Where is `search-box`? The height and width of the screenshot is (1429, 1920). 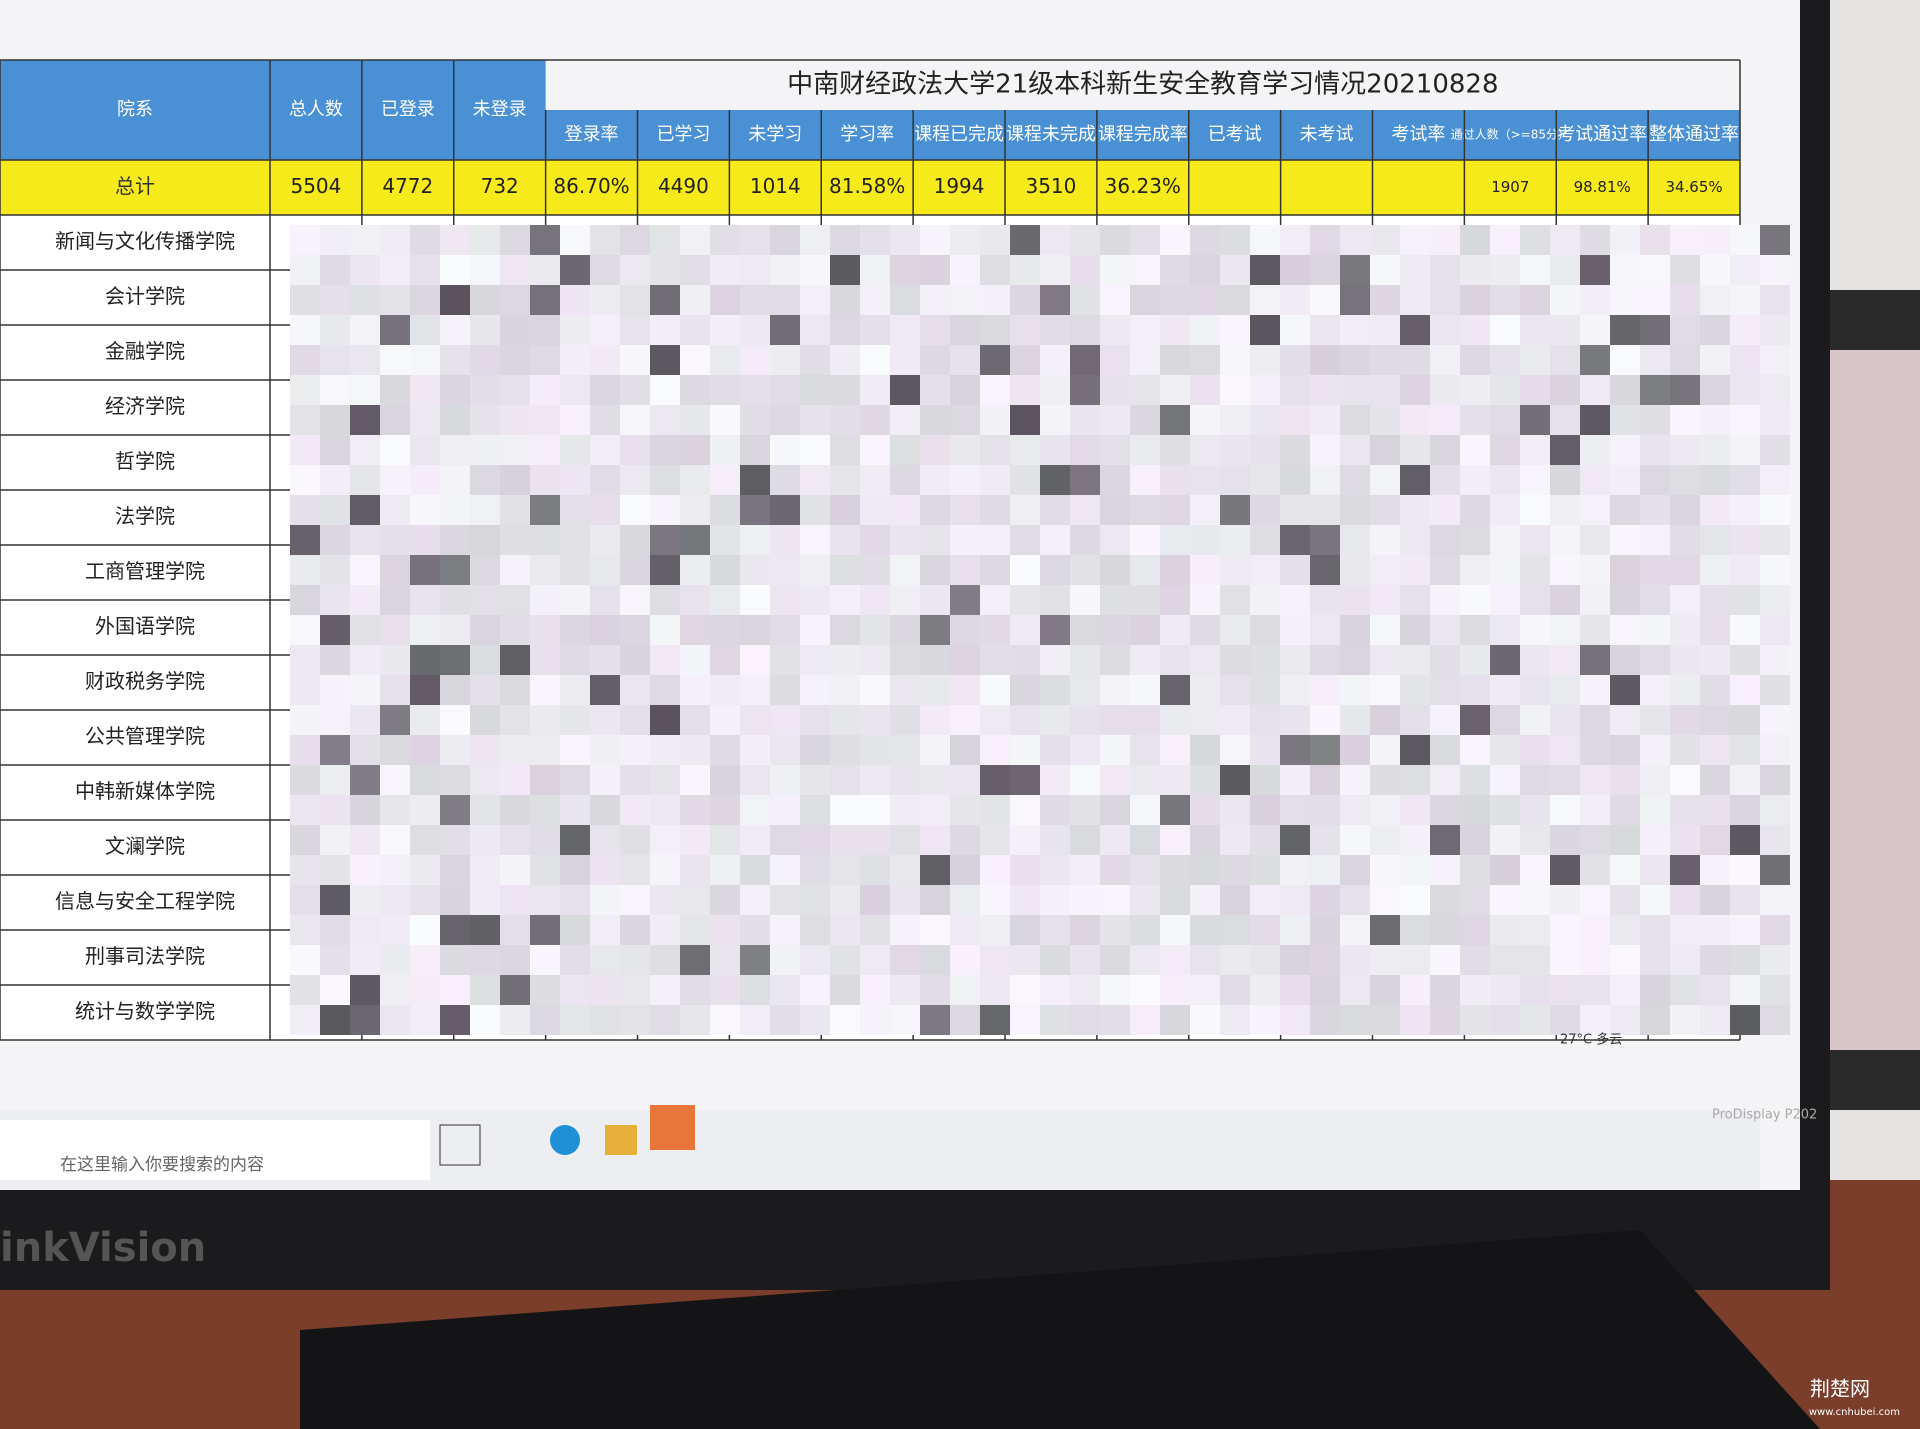 search-box is located at coordinates (215, 1150).